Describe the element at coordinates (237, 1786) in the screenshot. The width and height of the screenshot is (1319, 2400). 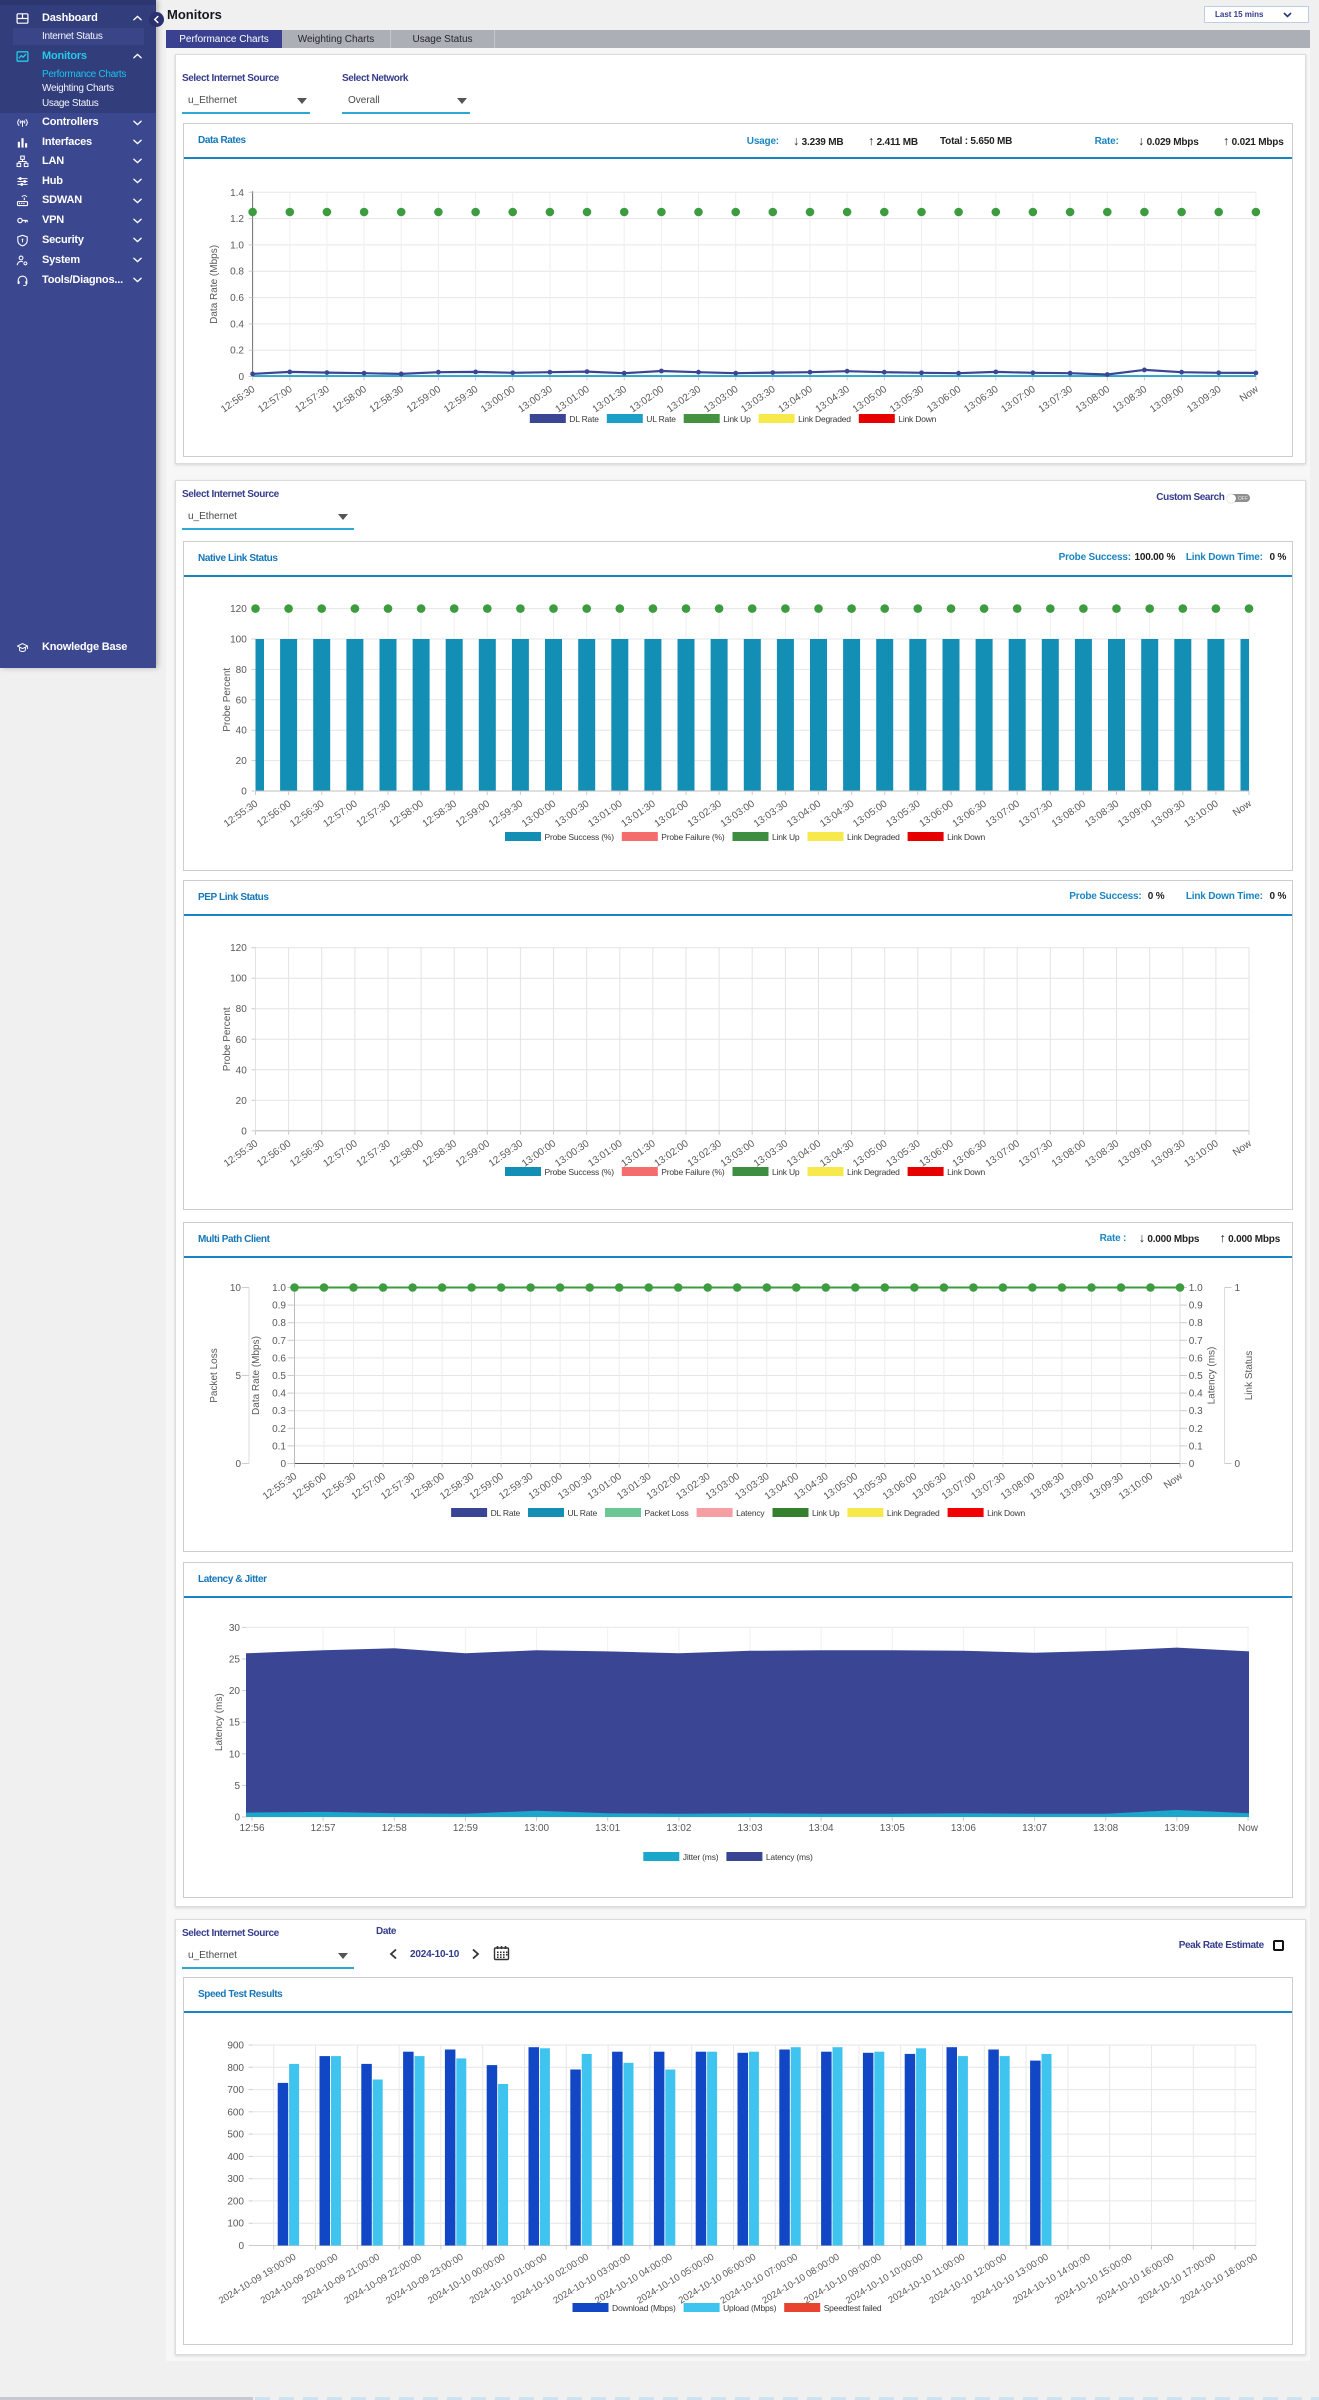
I see `svg-text: 5` at that location.